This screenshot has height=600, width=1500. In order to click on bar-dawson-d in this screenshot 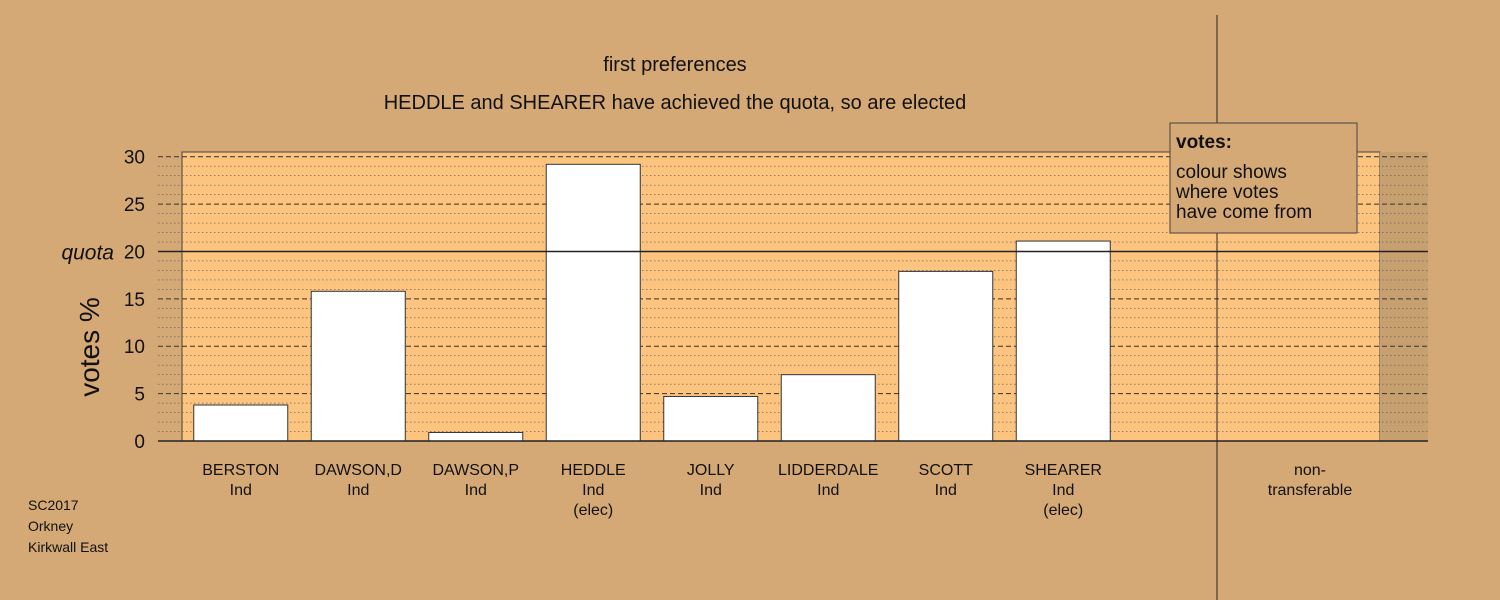, I will do `click(358, 366)`.